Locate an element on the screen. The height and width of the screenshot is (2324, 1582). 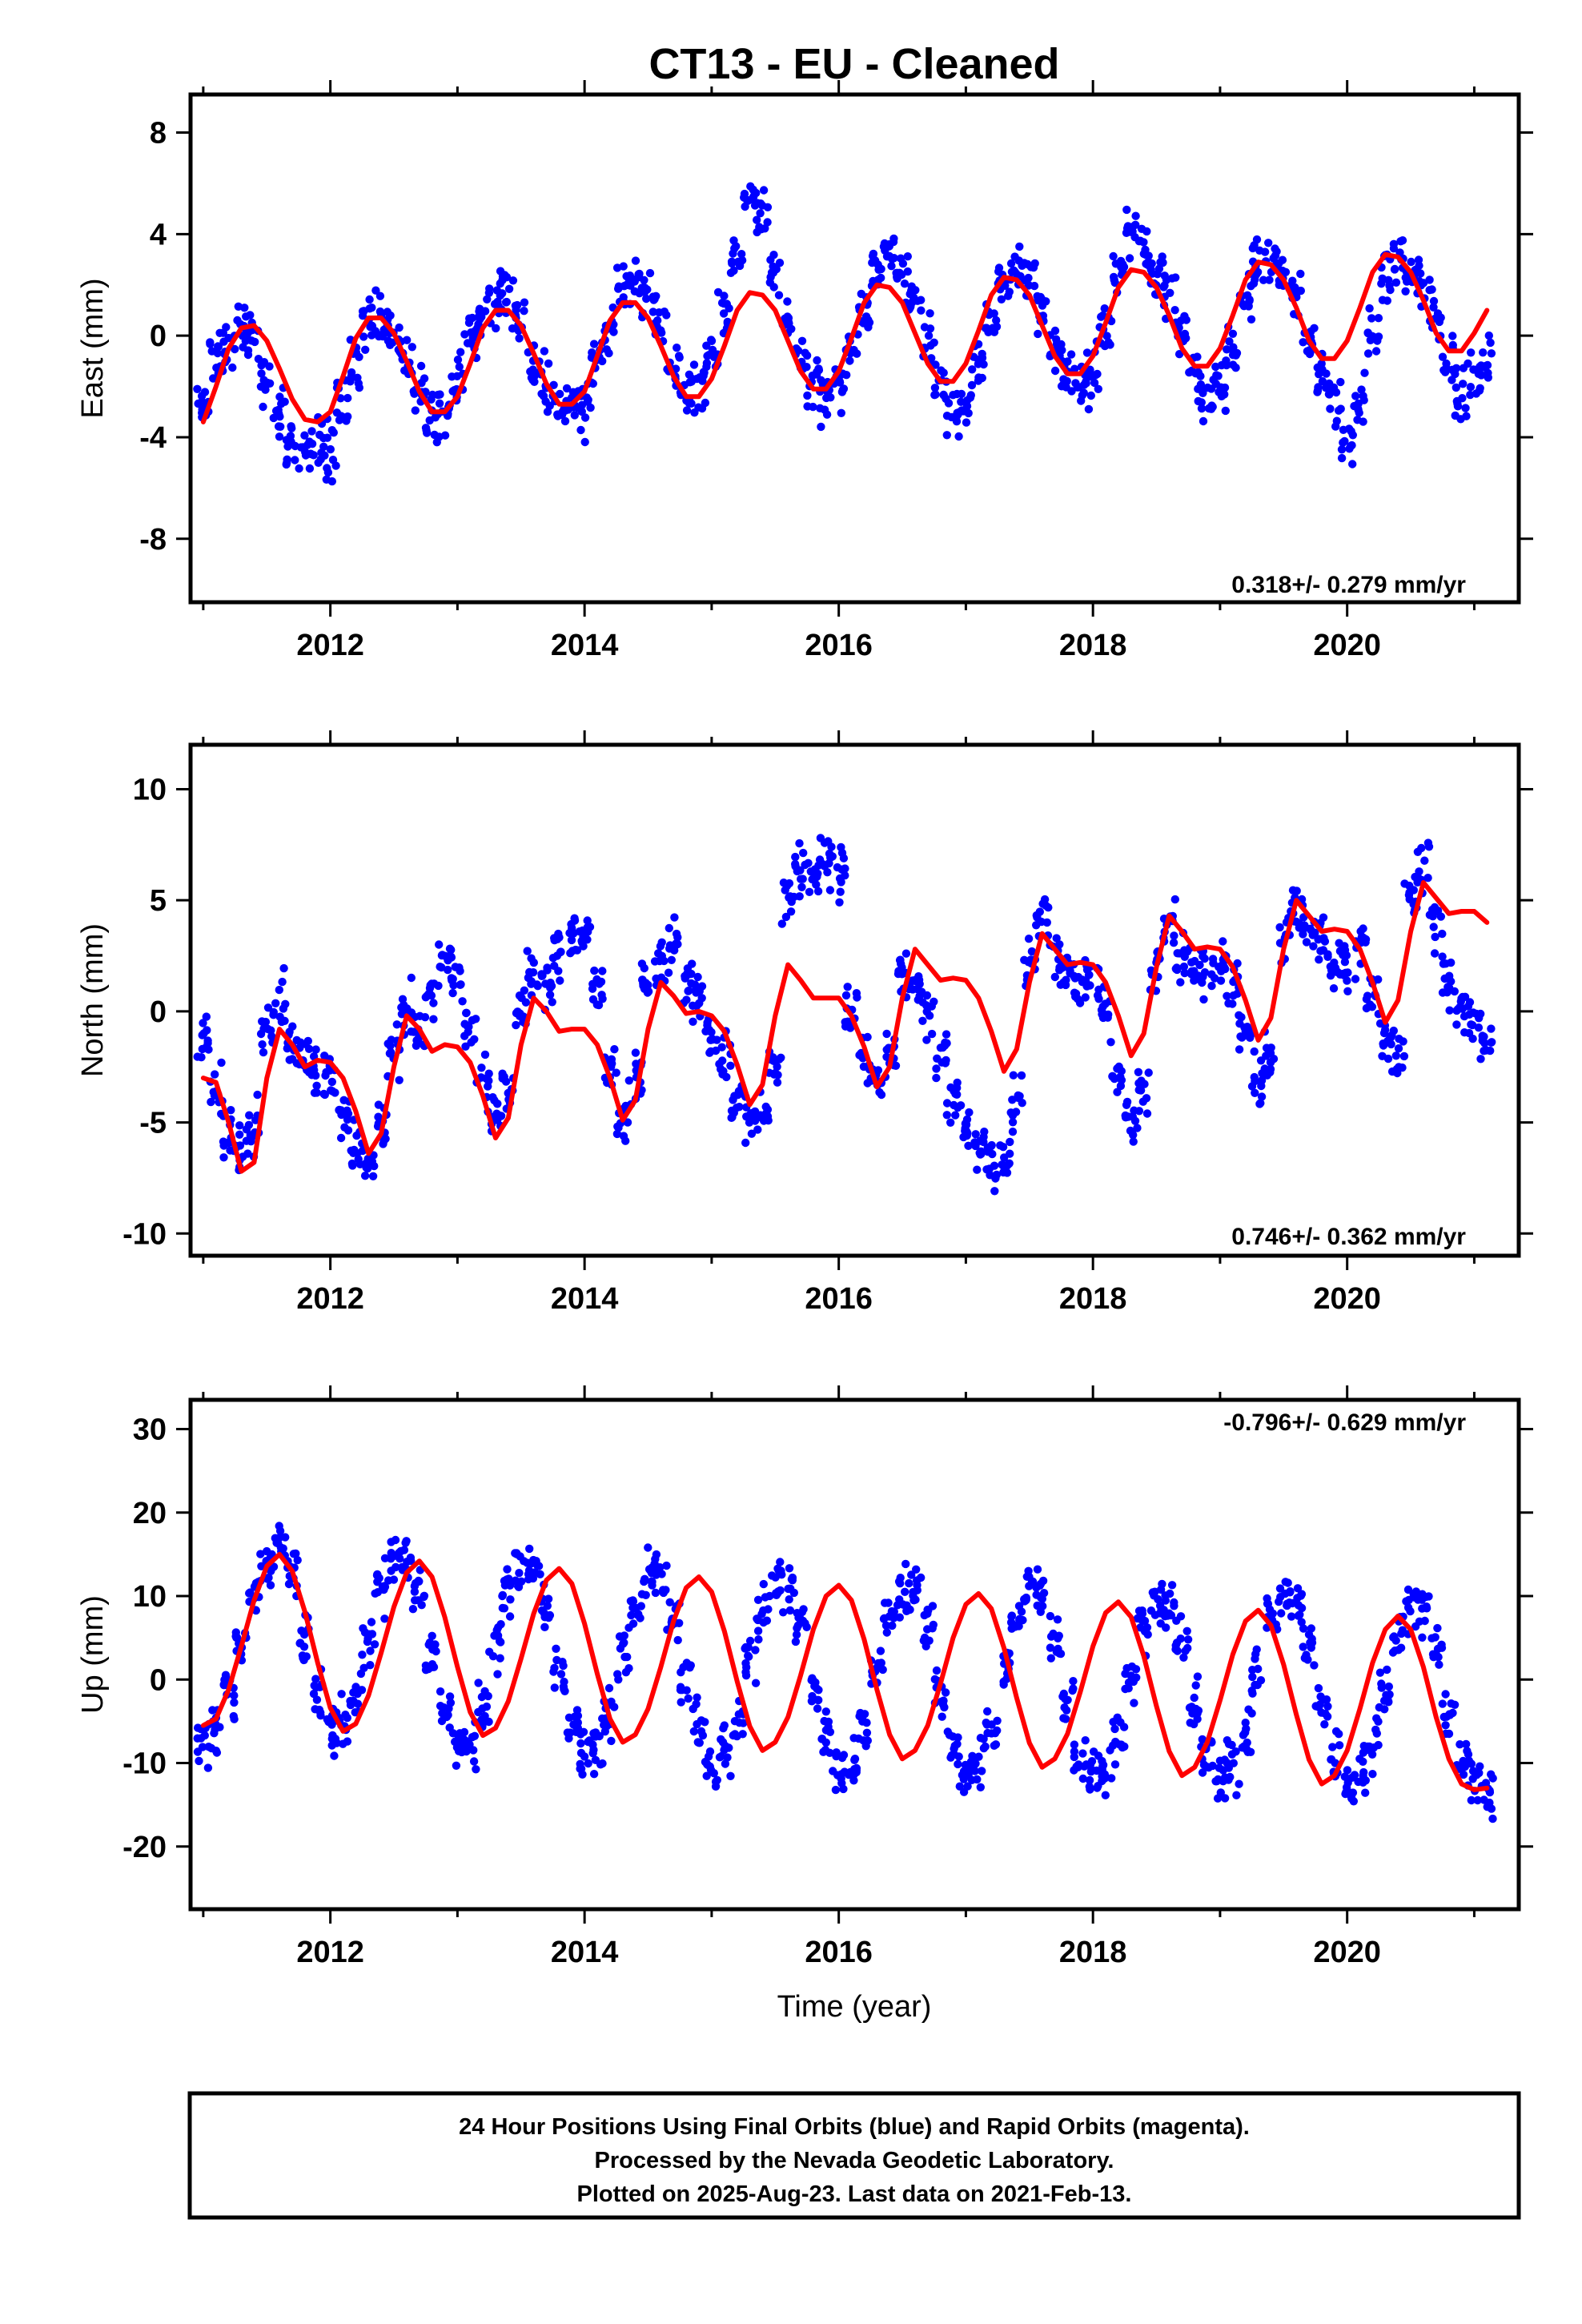
east-y-tick-label: 0 is located at coordinates (158, 336).